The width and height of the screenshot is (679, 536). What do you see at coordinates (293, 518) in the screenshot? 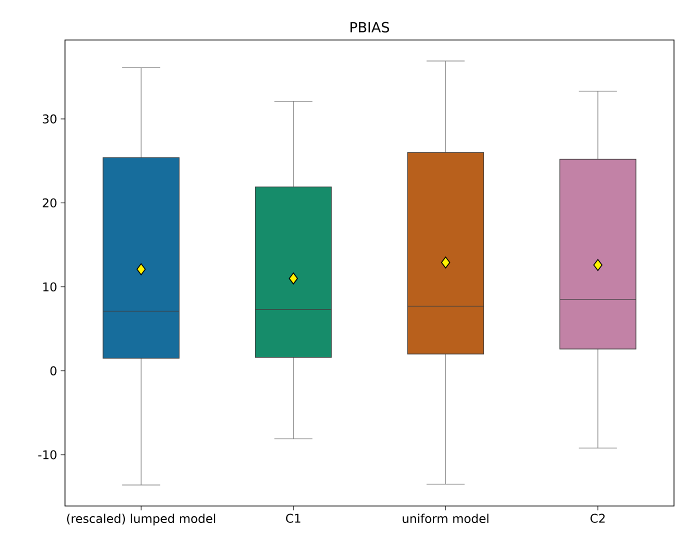
I see `x-tick-label: C1` at bounding box center [293, 518].